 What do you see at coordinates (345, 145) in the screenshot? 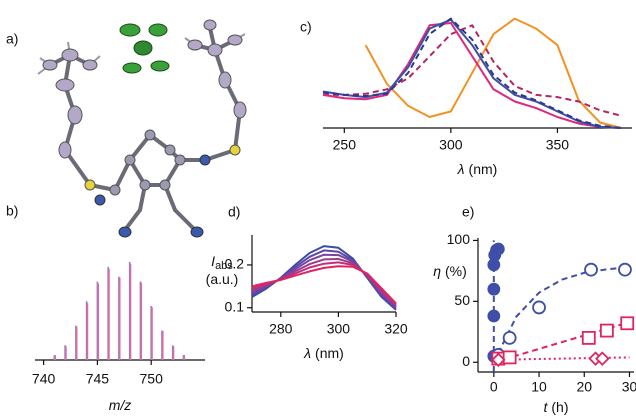
I see `x-tick-label: 250` at bounding box center [345, 145].